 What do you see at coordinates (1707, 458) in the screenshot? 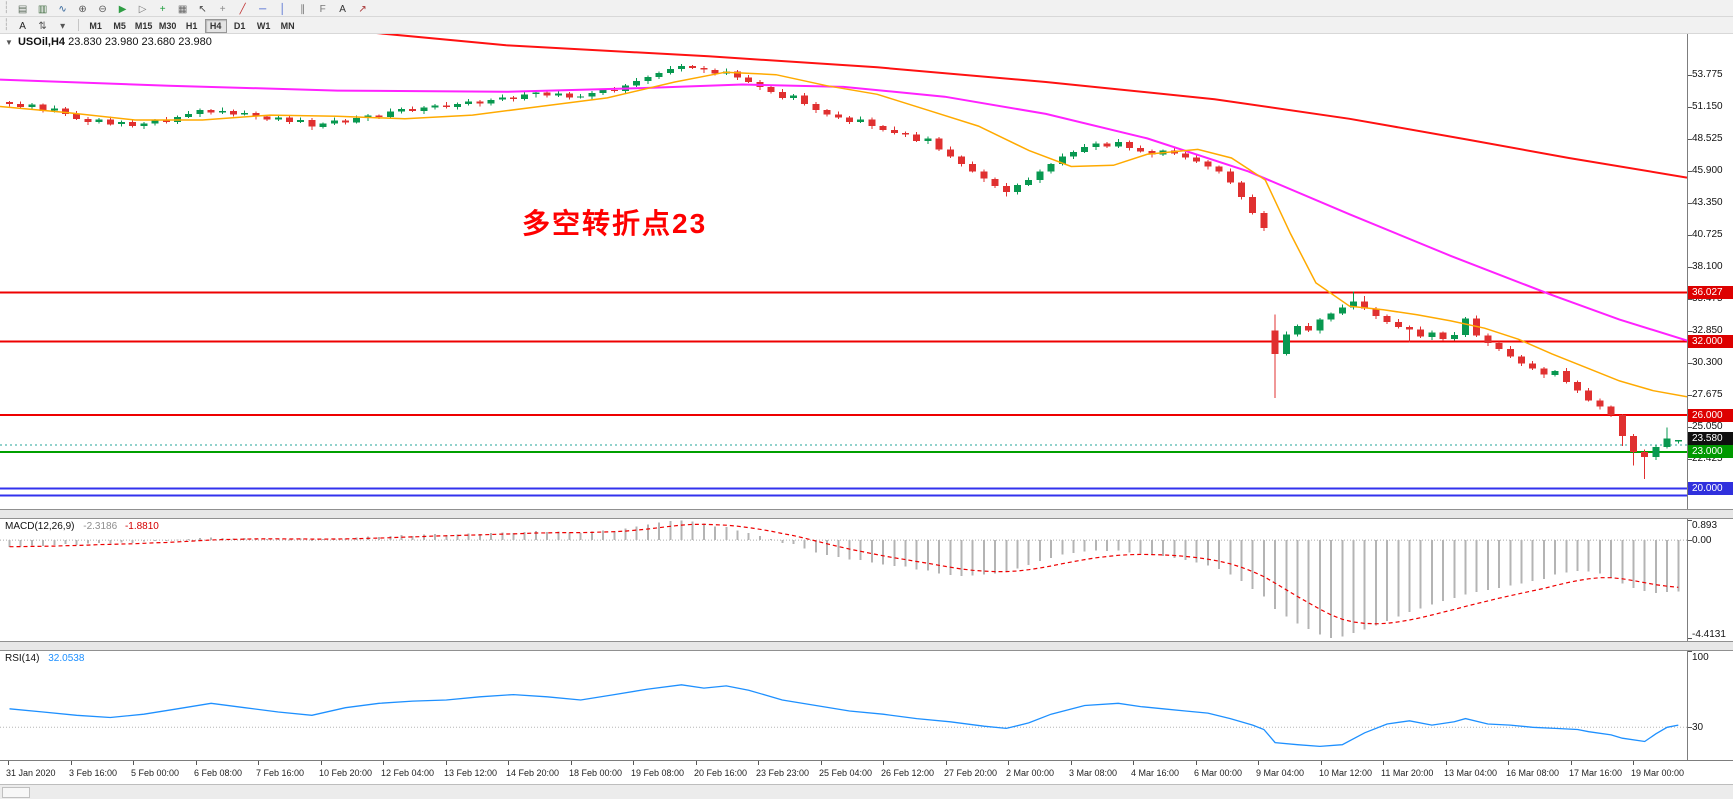
I see `price-scale-label: 22.425` at bounding box center [1707, 458].